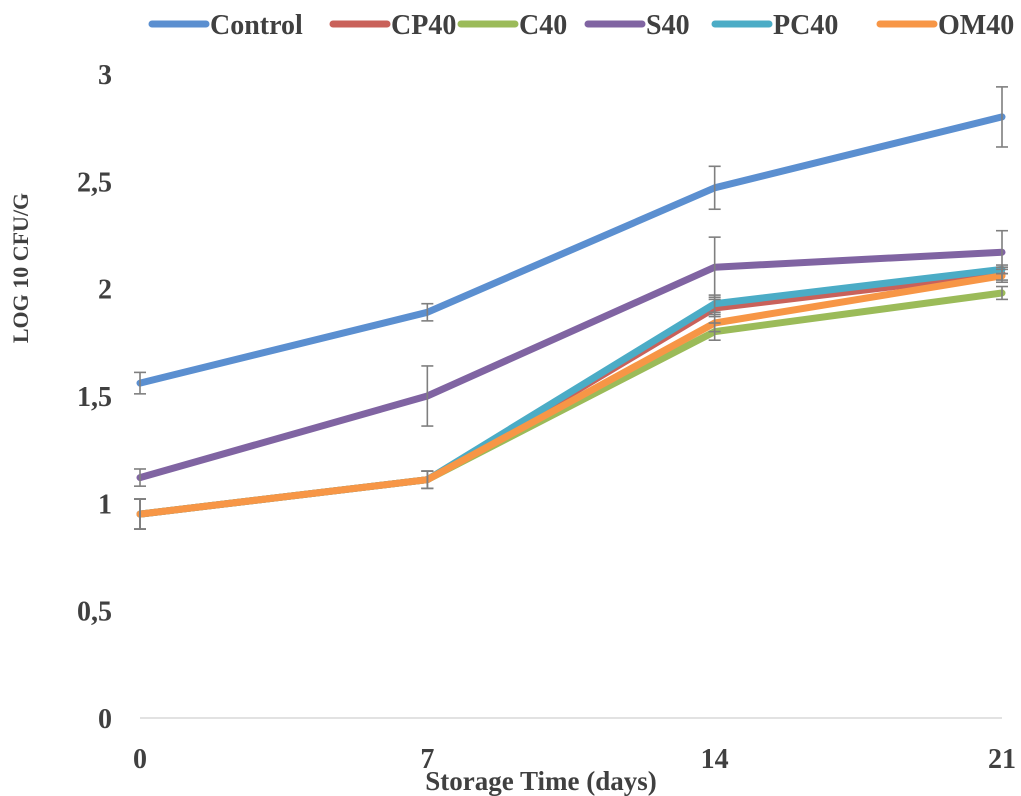  Describe the element at coordinates (94, 612) in the screenshot. I see `y-tick-label: 0,5` at that location.